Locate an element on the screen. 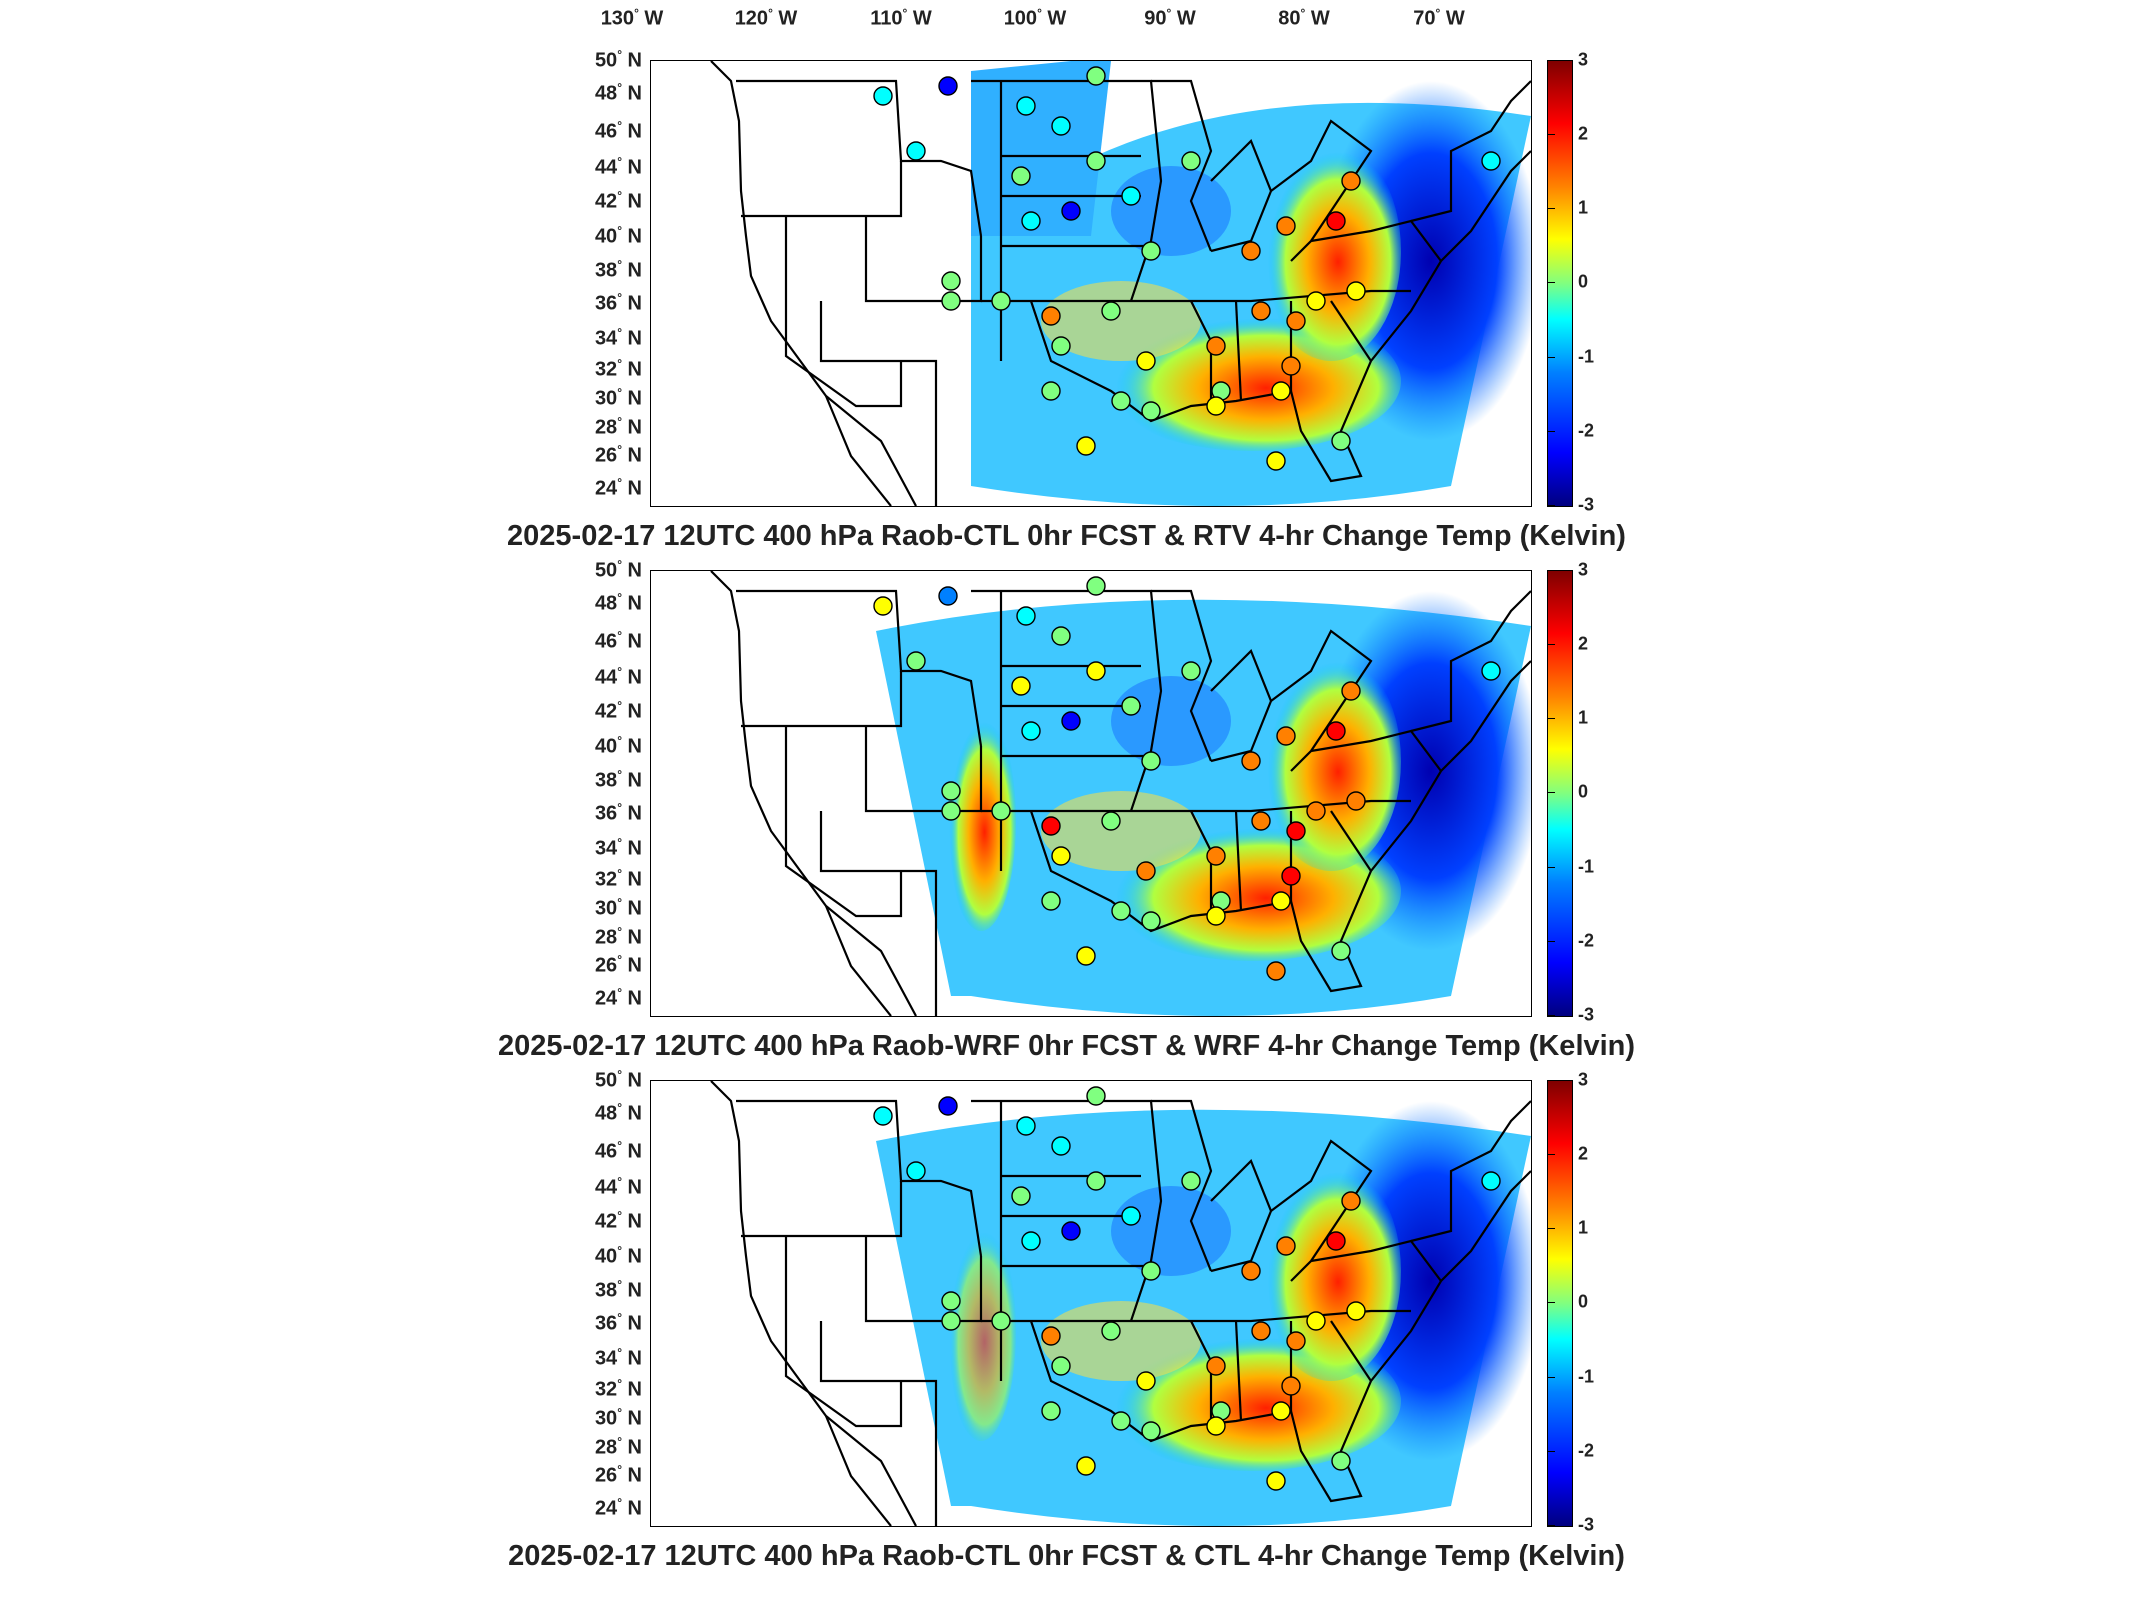 The image size is (2133, 1600). latitude-label: 30° N is located at coordinates (618, 907).